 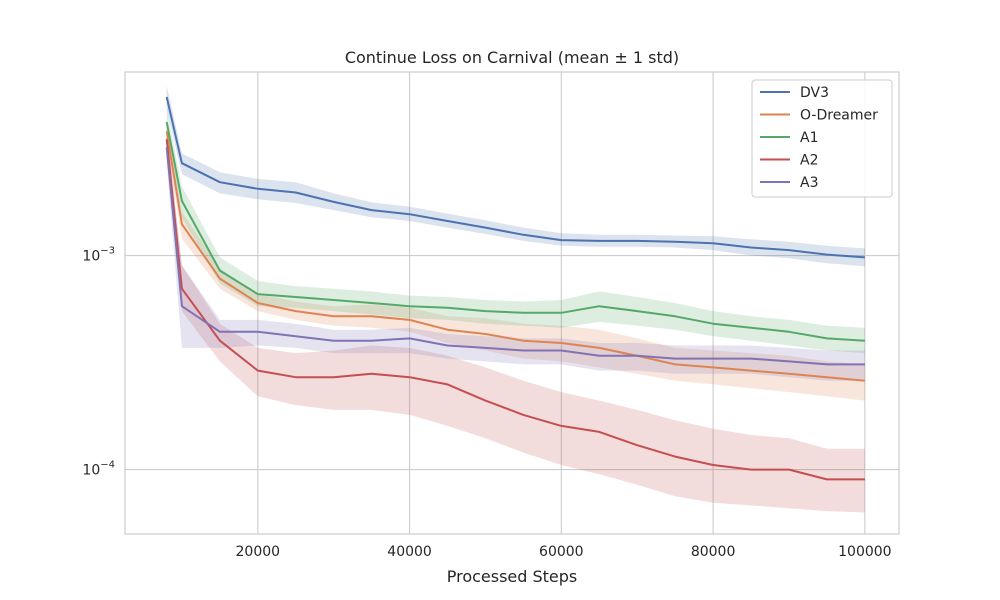 What do you see at coordinates (809, 138) in the screenshot?
I see `legend-label: A1` at bounding box center [809, 138].